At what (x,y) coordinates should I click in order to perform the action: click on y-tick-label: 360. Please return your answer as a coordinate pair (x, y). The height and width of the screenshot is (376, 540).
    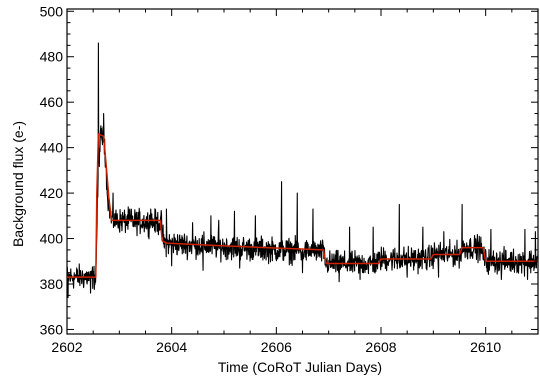
    Looking at the image, I should click on (52, 329).